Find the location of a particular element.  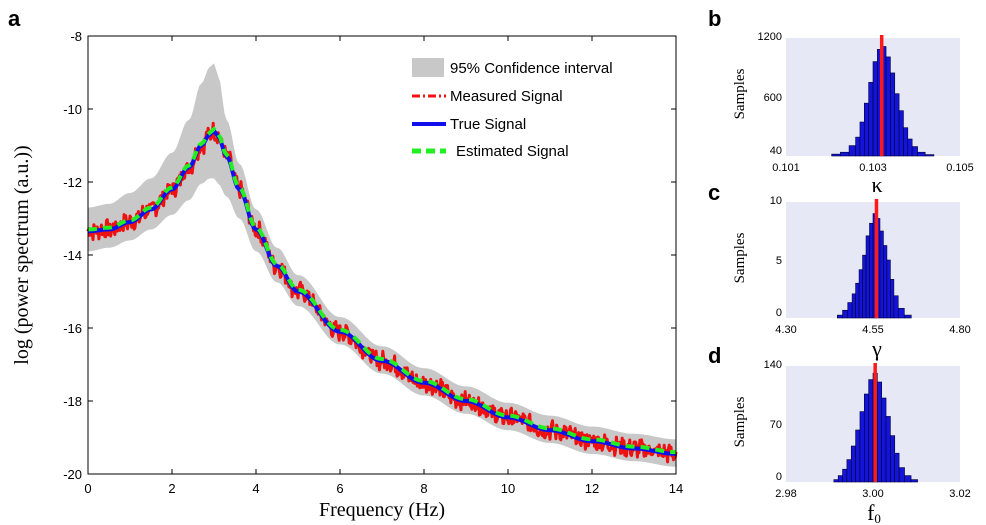

hist-c-y-tick-label: 10 is located at coordinates (776, 201).